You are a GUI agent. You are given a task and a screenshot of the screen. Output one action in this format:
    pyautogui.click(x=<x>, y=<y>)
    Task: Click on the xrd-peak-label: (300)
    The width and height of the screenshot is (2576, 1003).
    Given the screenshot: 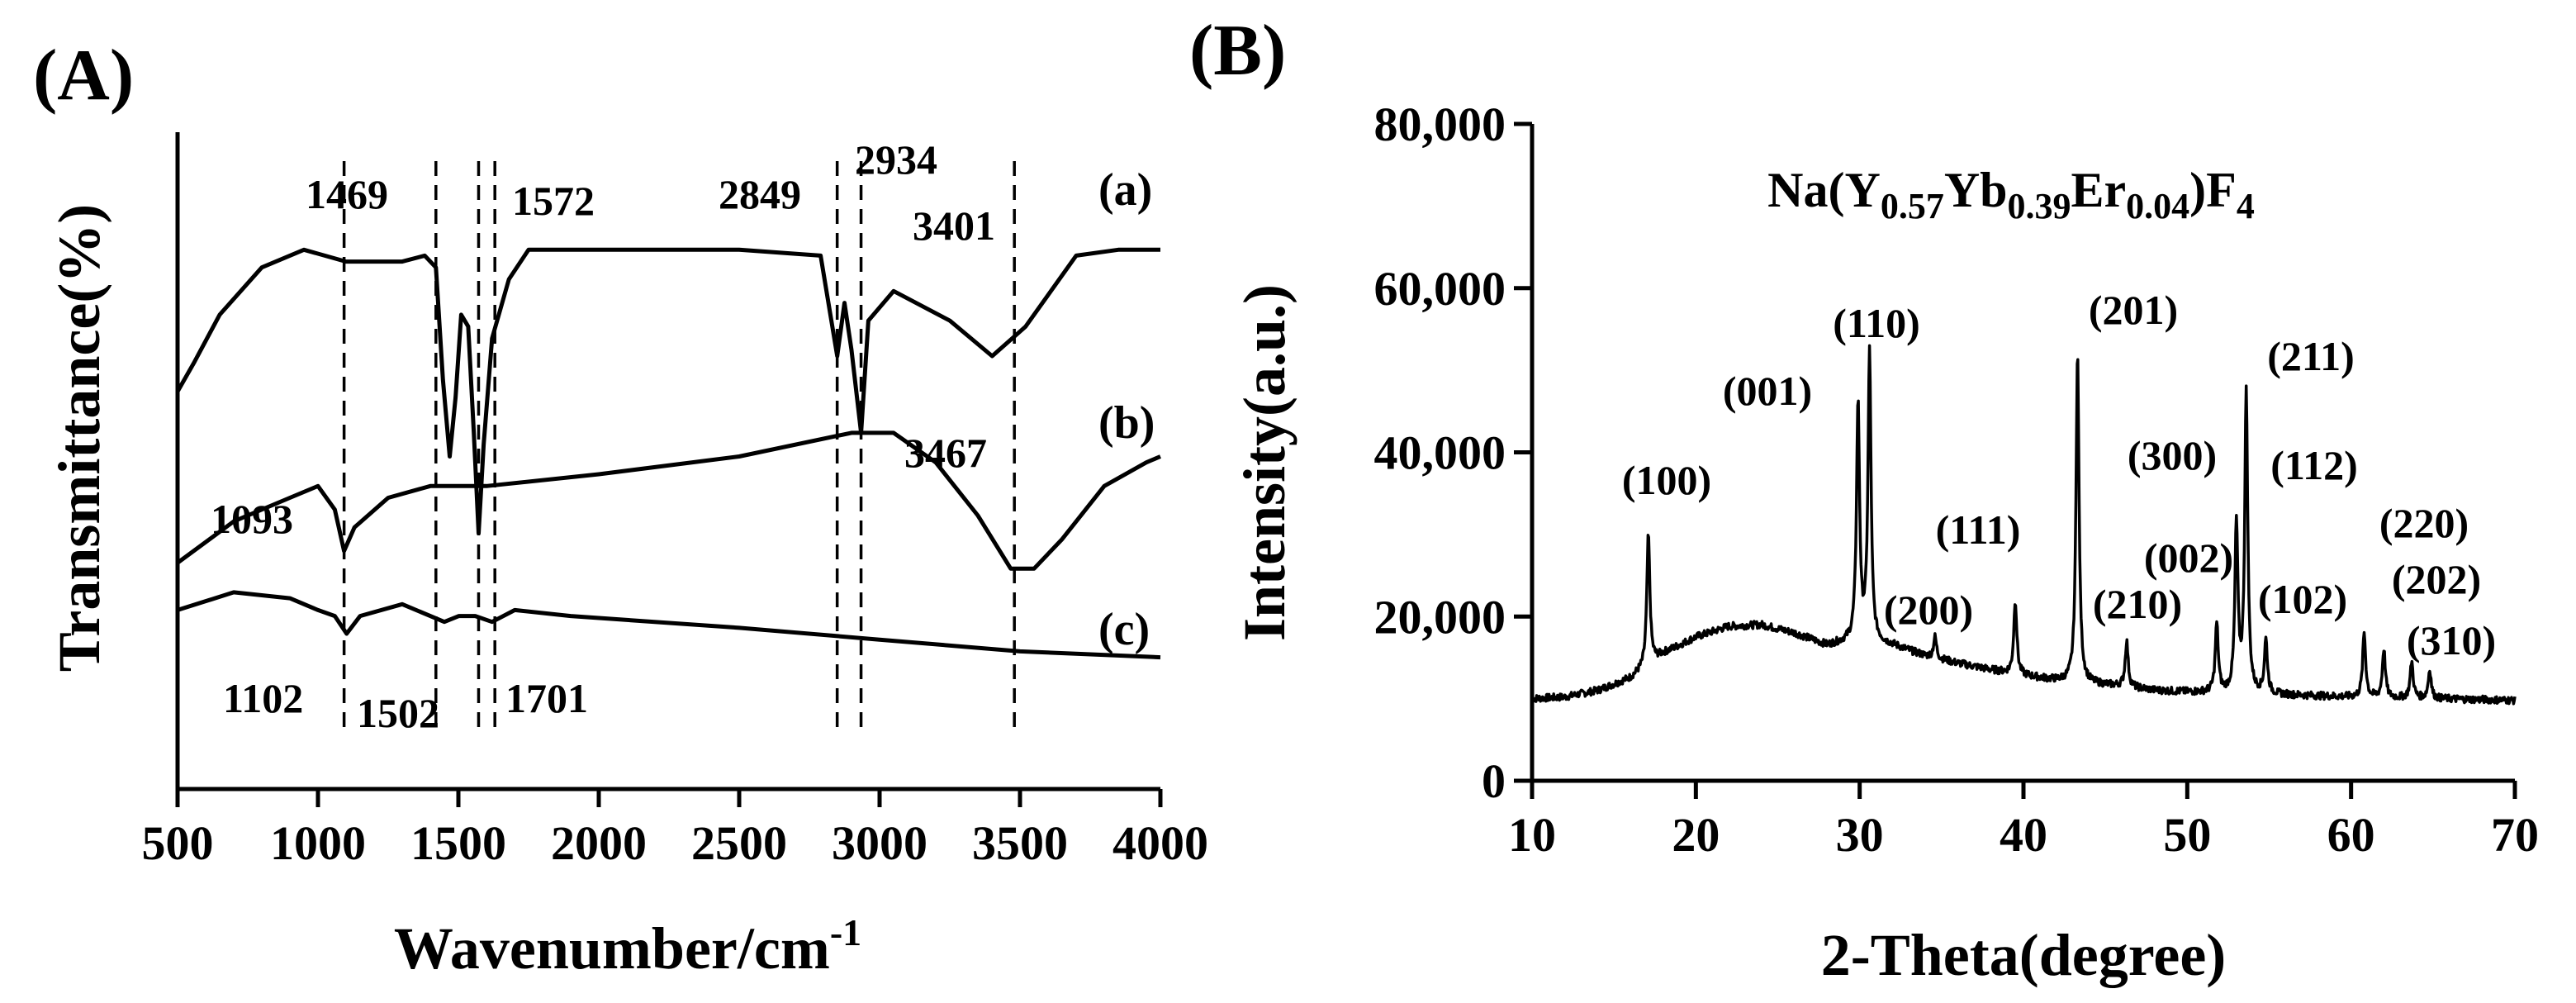 What is the action you would take?
    pyautogui.click(x=2172, y=455)
    